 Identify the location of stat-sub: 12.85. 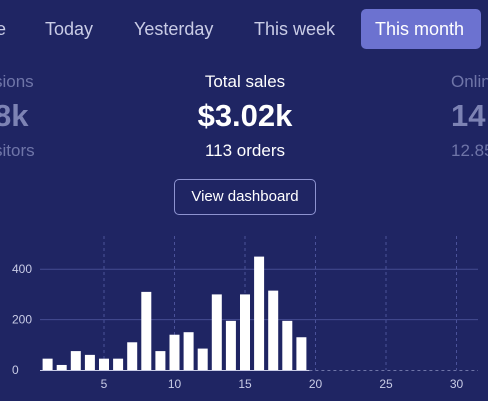
(469, 150).